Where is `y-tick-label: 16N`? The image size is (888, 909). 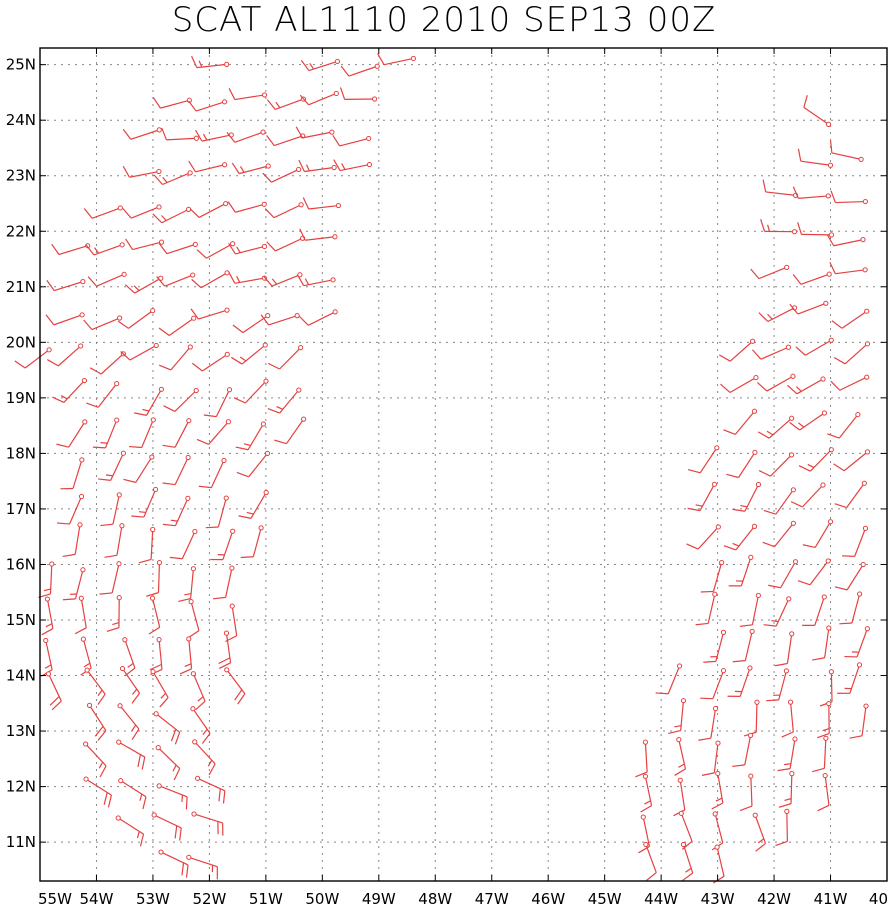
y-tick-label: 16N is located at coordinates (21, 564).